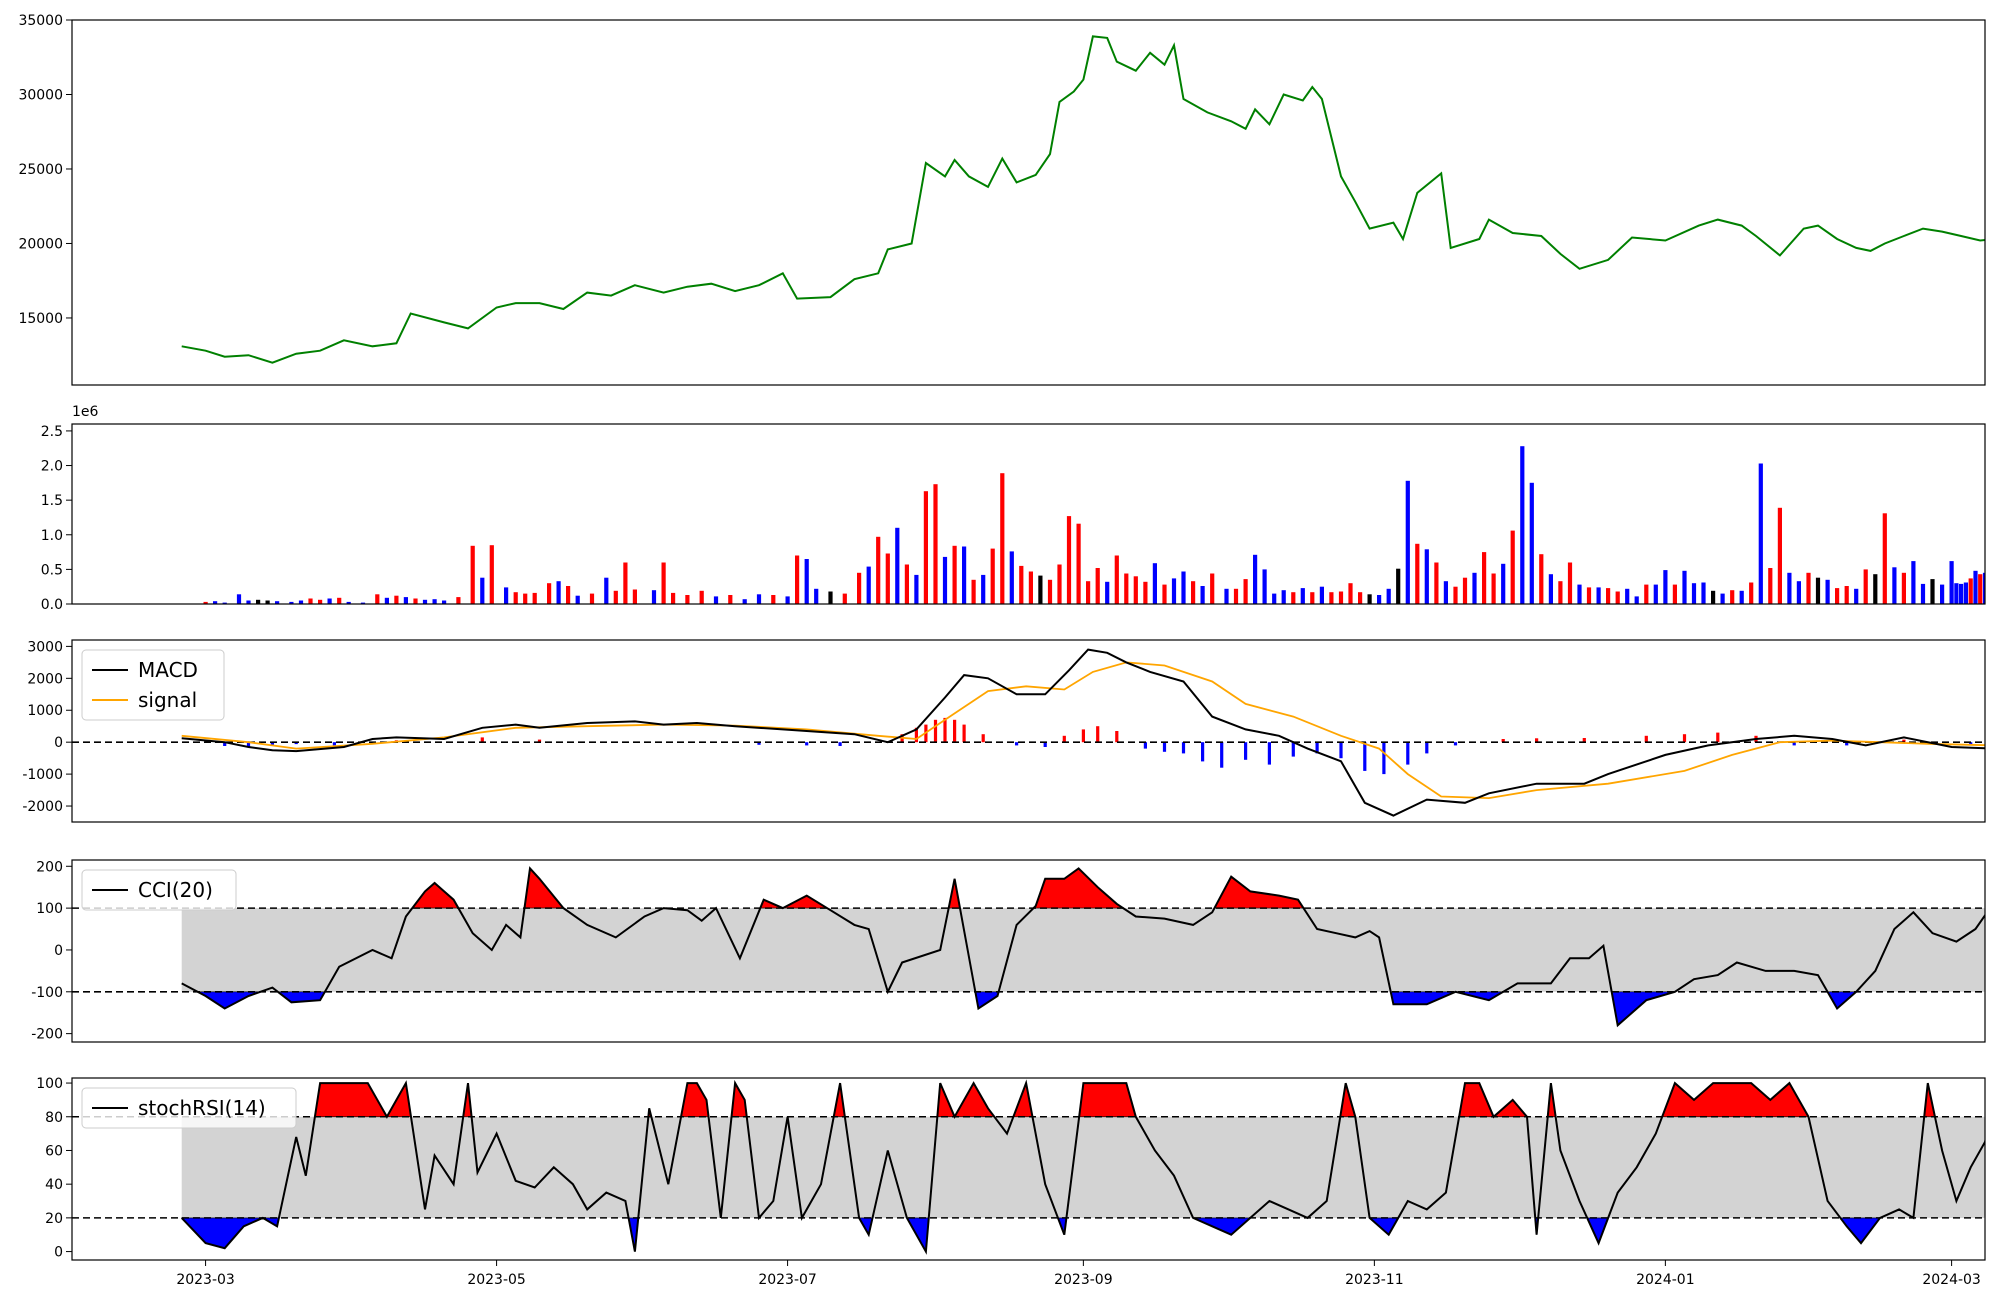 The width and height of the screenshot is (2000, 1304). I want to click on legend-label: stochRSI(14), so click(202, 1108).